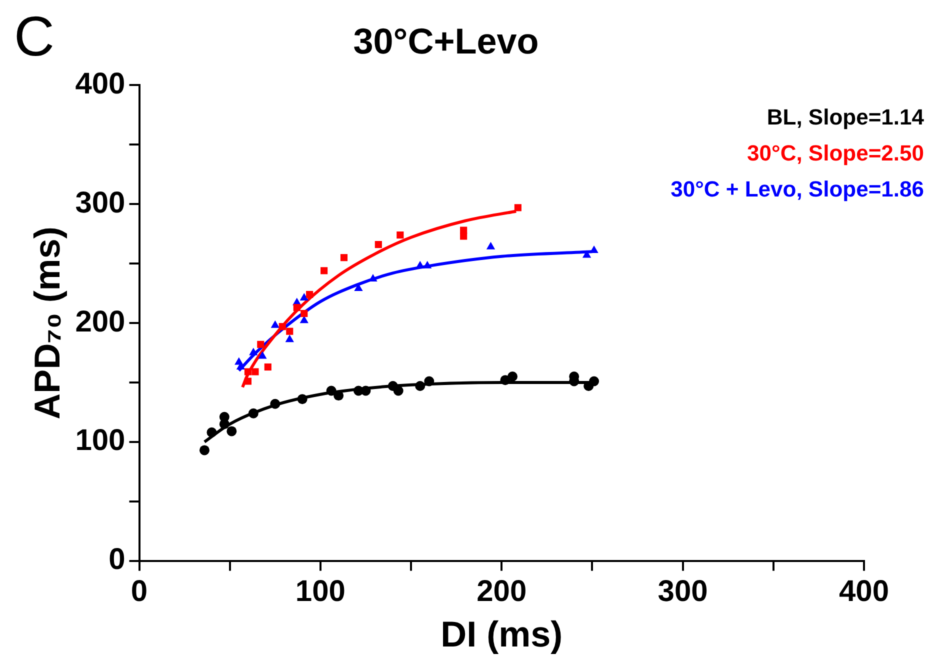 The image size is (942, 666). What do you see at coordinates (683, 591) in the screenshot?
I see `x-tick-label: 300` at bounding box center [683, 591].